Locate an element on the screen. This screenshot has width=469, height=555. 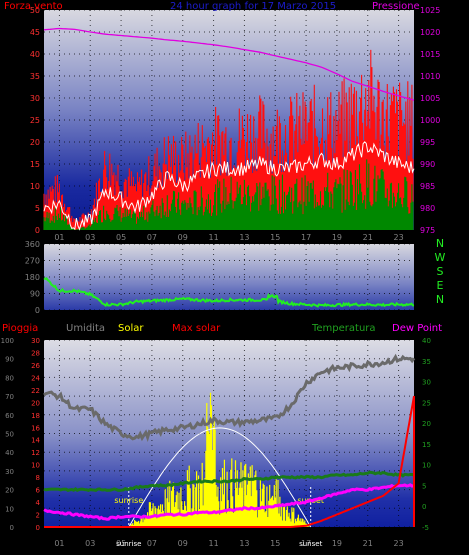
pressure-tick-label: 1020 is located at coordinates (430, 32).